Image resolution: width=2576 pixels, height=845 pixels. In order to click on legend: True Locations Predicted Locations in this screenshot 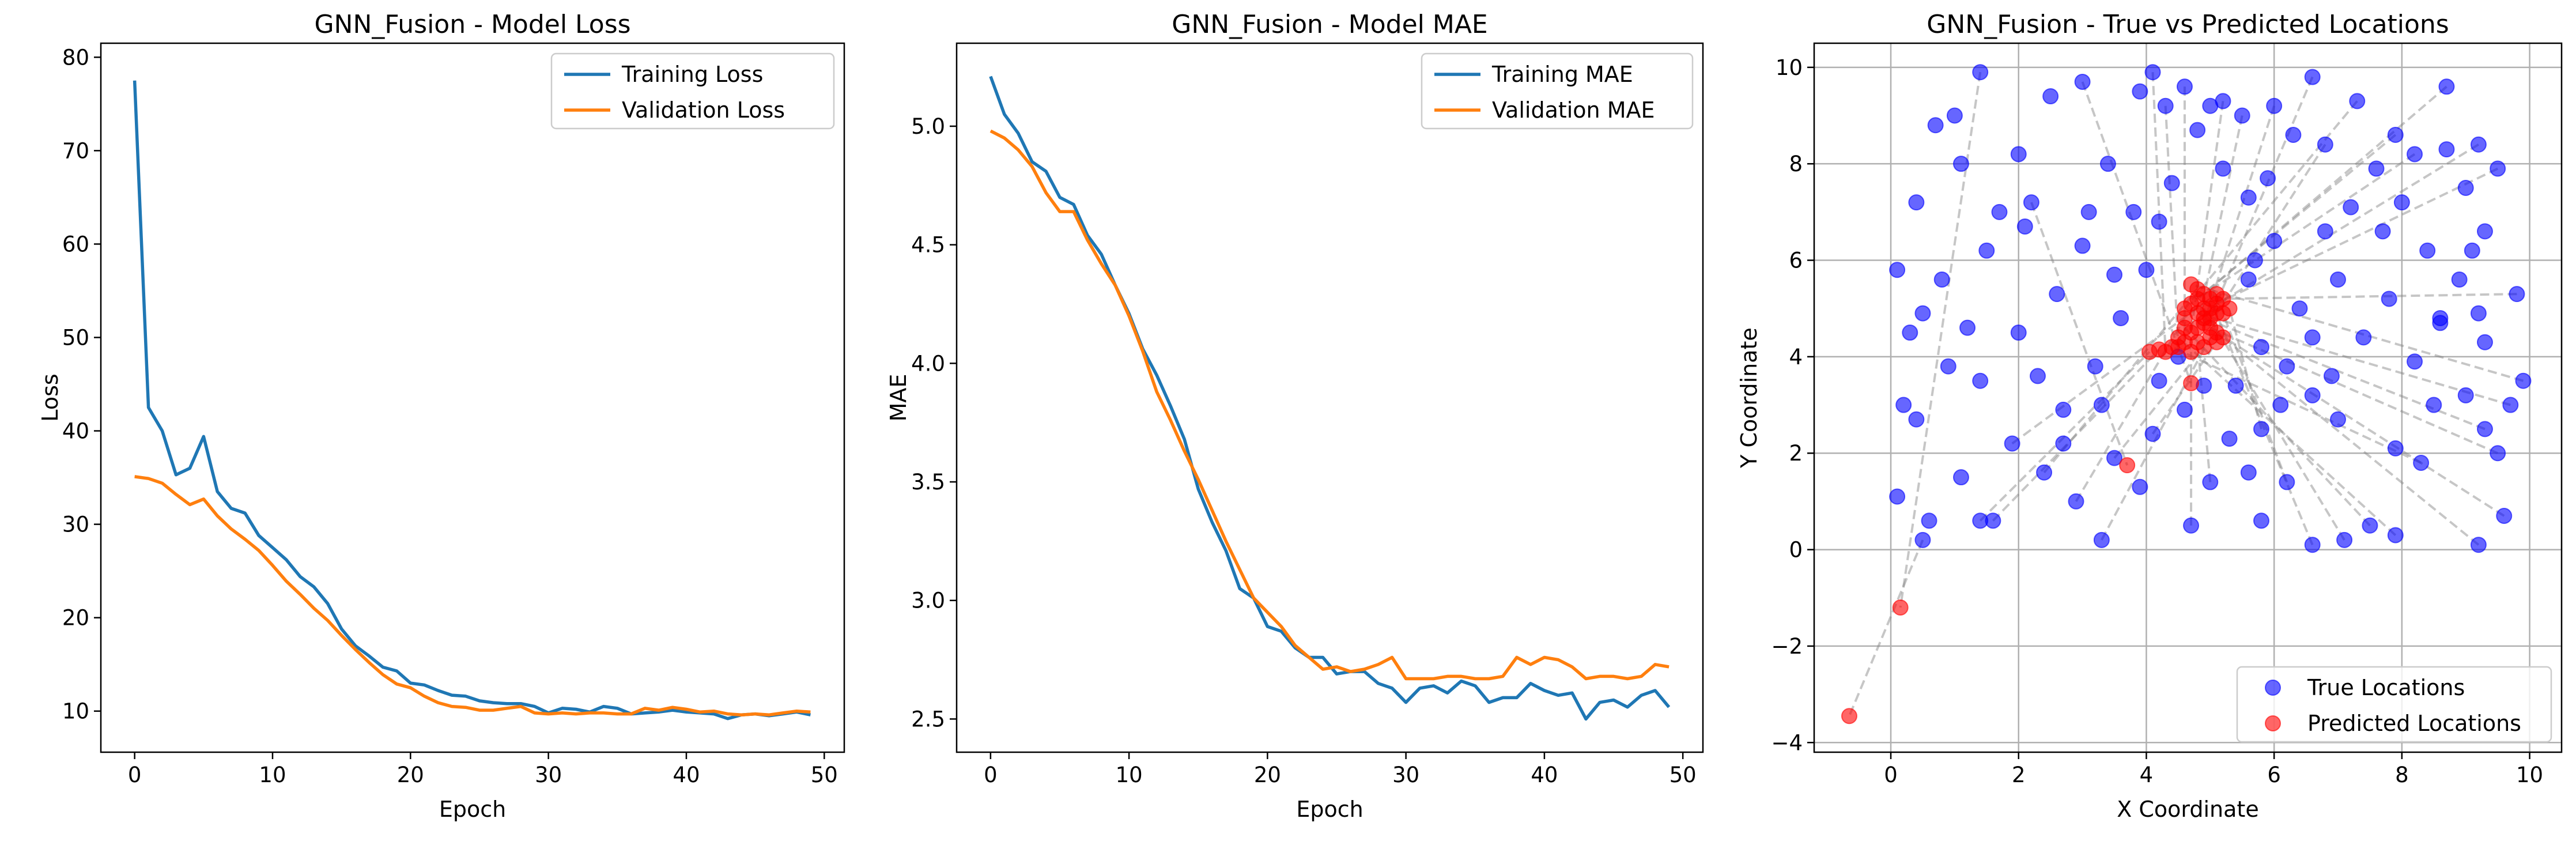, I will do `click(2394, 704)`.